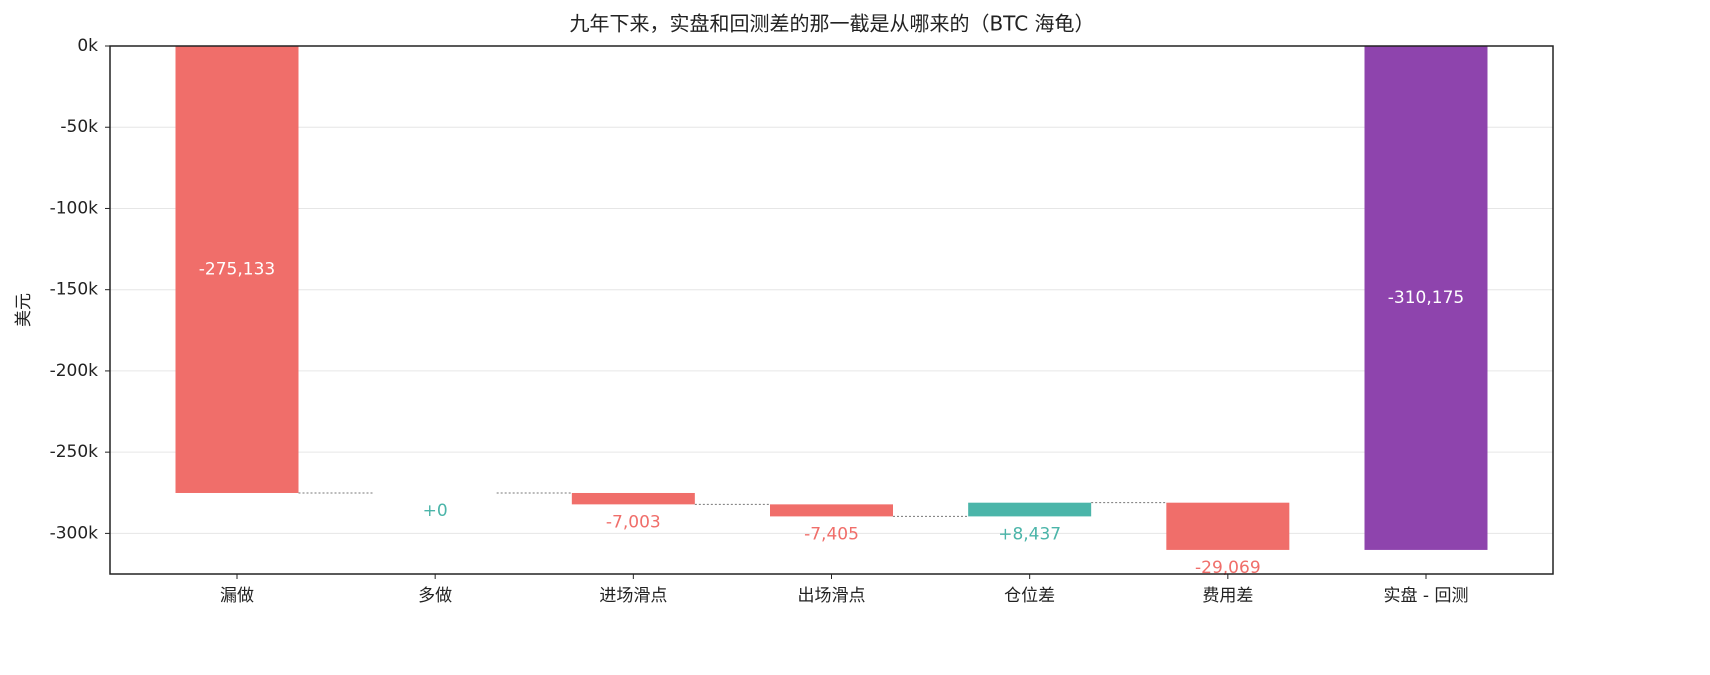  I want to click on y-tick-label: -150k, so click(74, 290).